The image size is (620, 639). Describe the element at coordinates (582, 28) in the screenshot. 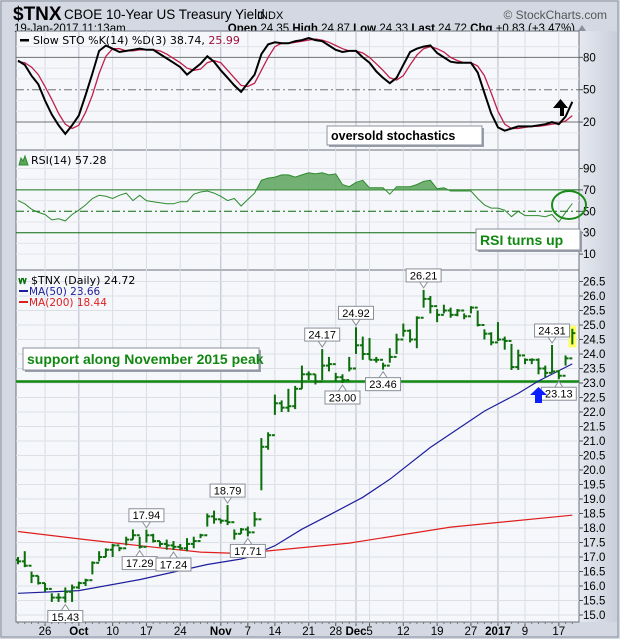

I see `triangle-up-icon` at that location.